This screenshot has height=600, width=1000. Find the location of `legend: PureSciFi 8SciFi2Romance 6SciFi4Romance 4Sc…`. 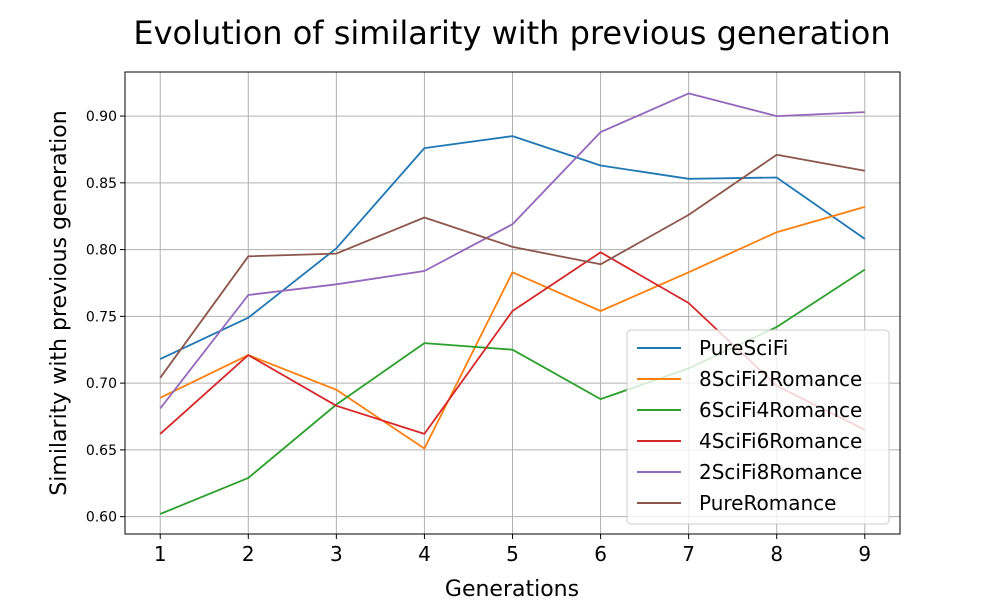

legend: PureSciFi 8SciFi2Romance 6SciFi4Romance 4Sc… is located at coordinates (758, 427).